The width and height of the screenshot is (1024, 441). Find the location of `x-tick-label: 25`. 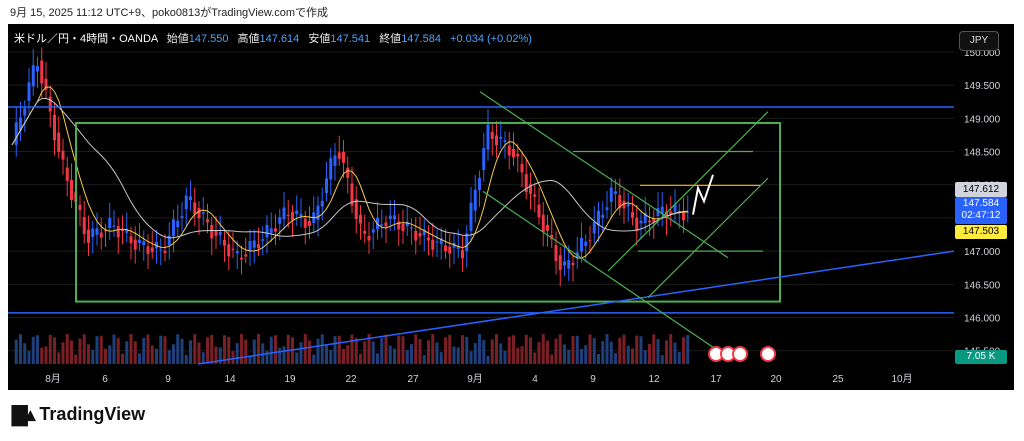

x-tick-label: 25 is located at coordinates (838, 379).